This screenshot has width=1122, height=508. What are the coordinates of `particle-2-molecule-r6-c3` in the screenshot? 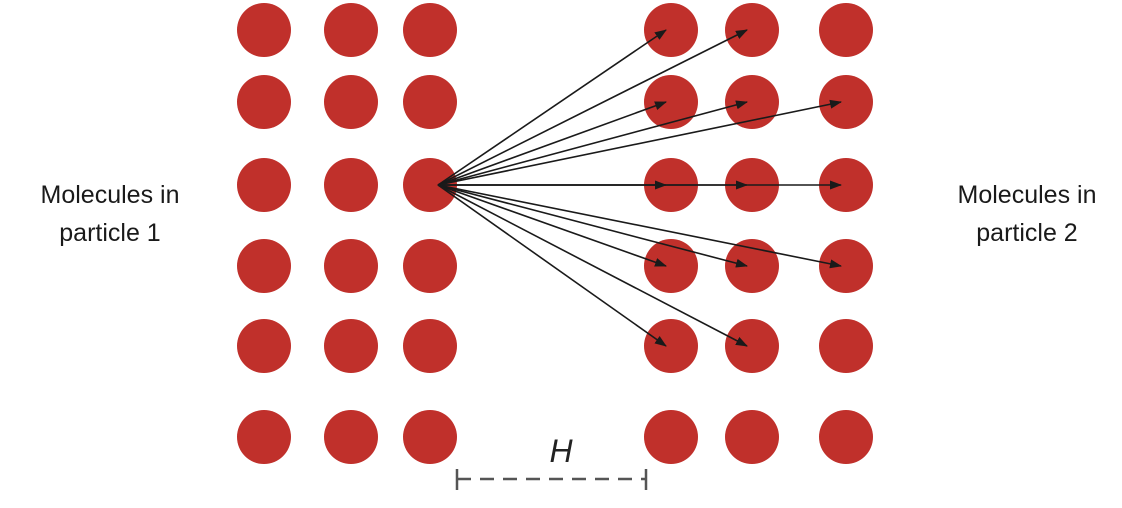 It's located at (846, 437).